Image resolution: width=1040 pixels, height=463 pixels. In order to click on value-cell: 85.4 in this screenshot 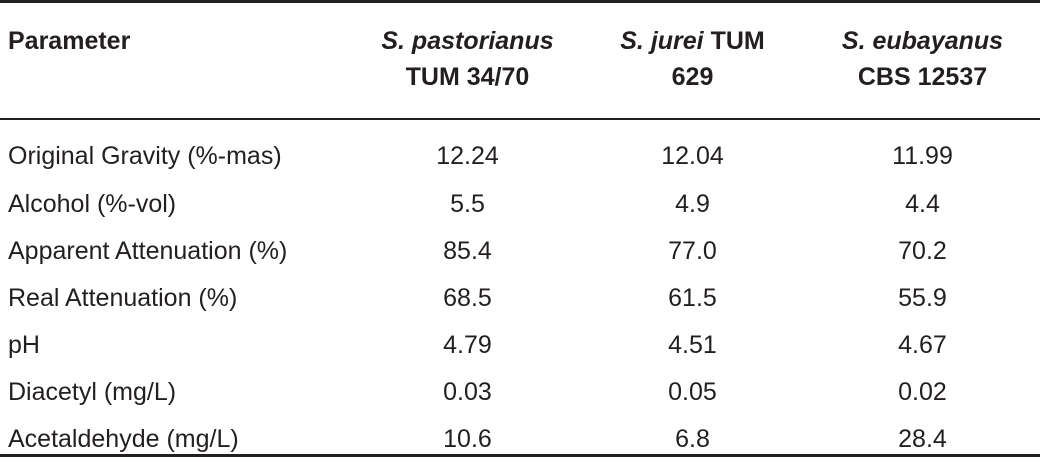, I will do `click(467, 251)`.